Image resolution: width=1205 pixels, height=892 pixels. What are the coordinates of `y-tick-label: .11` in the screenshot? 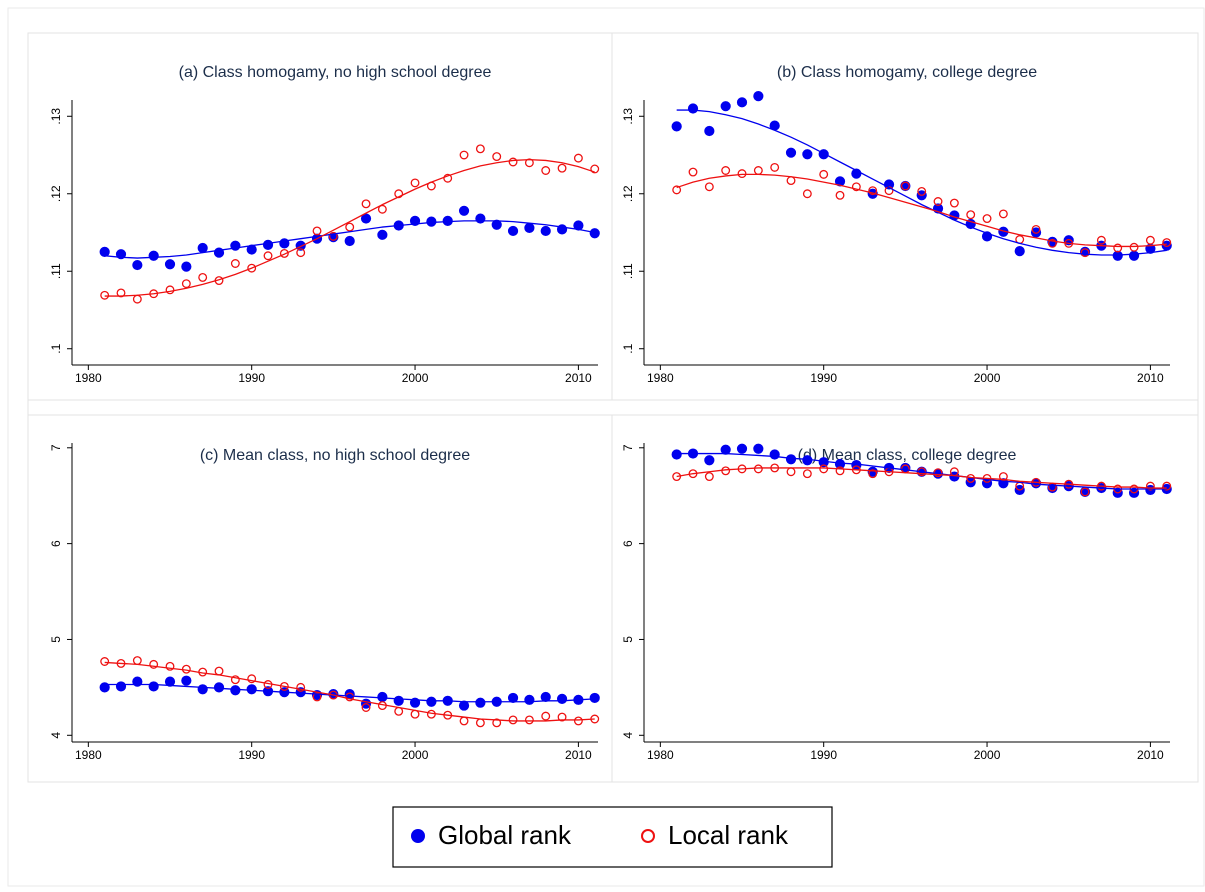 It's located at (56, 271).